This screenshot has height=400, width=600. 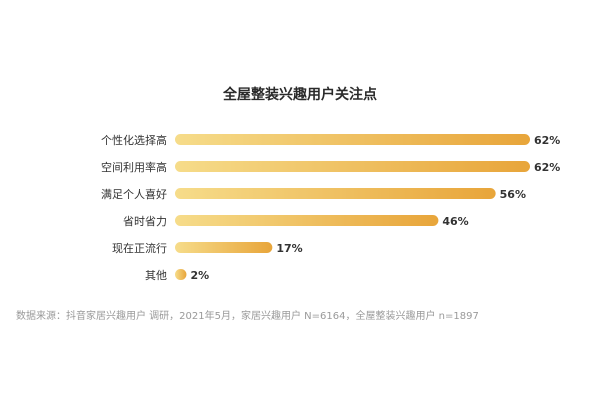 What do you see at coordinates (513, 194) in the screenshot?
I see `value-label: 56%` at bounding box center [513, 194].